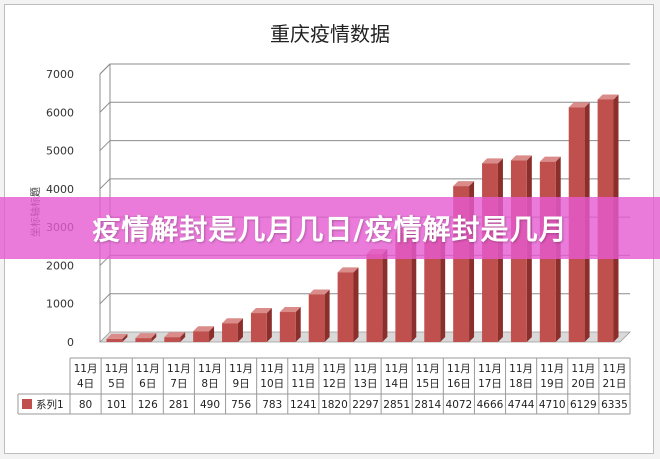  What do you see at coordinates (397, 376) in the screenshot?
I see `x-tick-label: 11月 14日` at bounding box center [397, 376].